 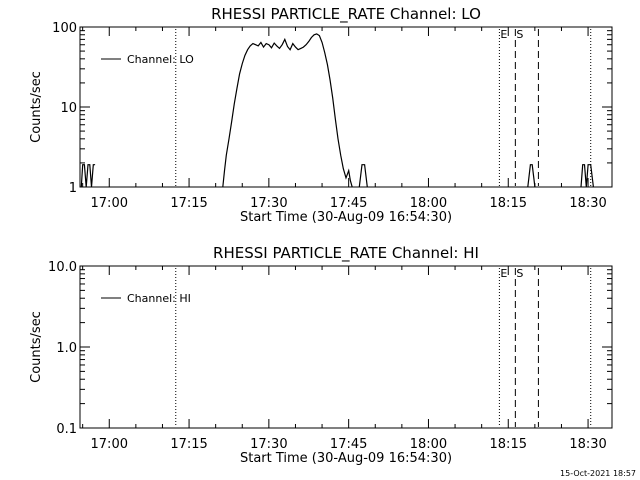 What do you see at coordinates (66, 348) in the screenshot?
I see `y-tick-label: 1.0` at bounding box center [66, 348].